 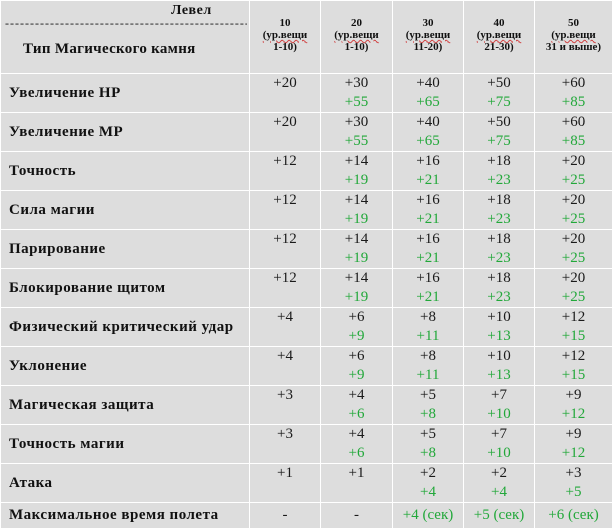 I want to click on value-cell: +7+10, so click(x=499, y=444).